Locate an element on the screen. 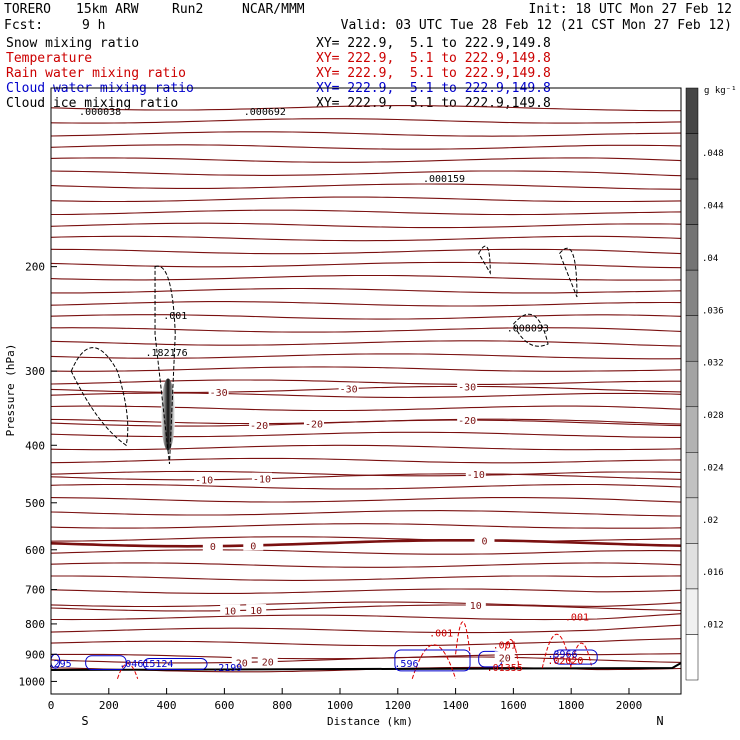  y-tick-label: 700 is located at coordinates (35, 590).